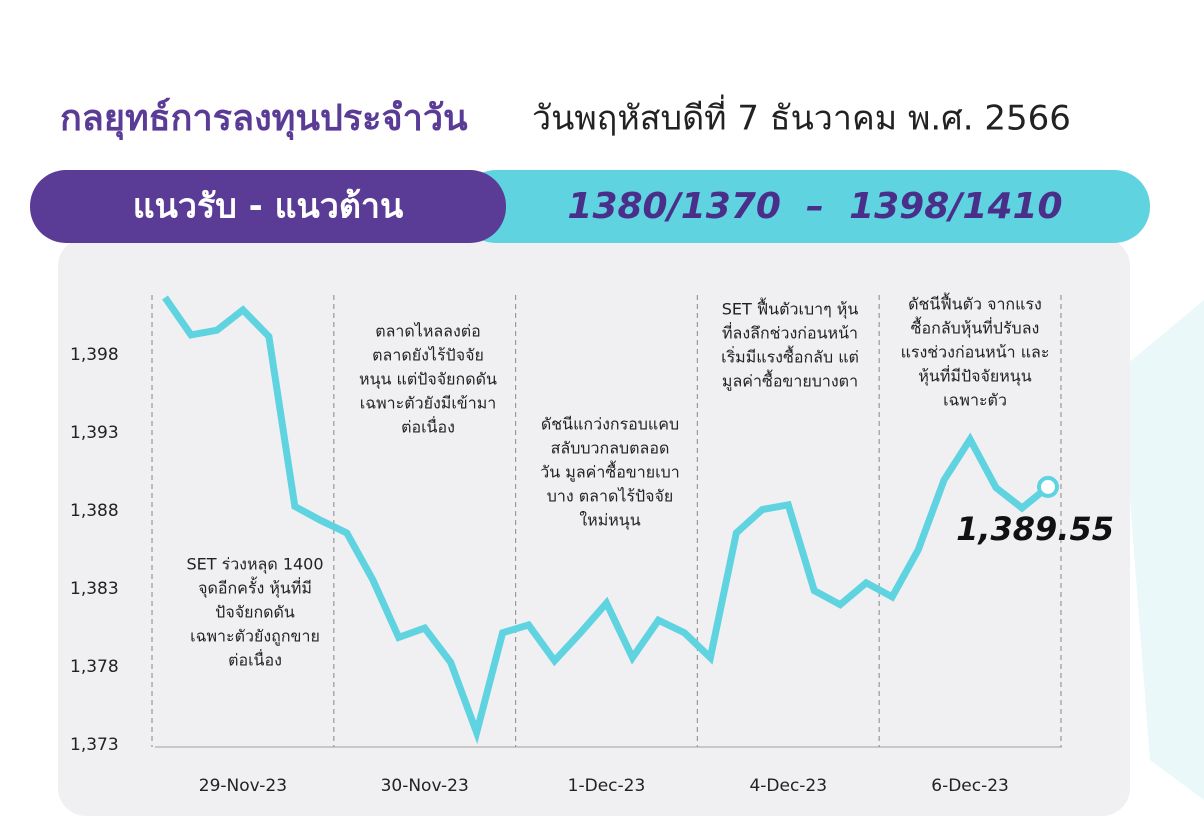  I want to click on banner-levels: 1380/1370 – 1398/1410, so click(814, 206).